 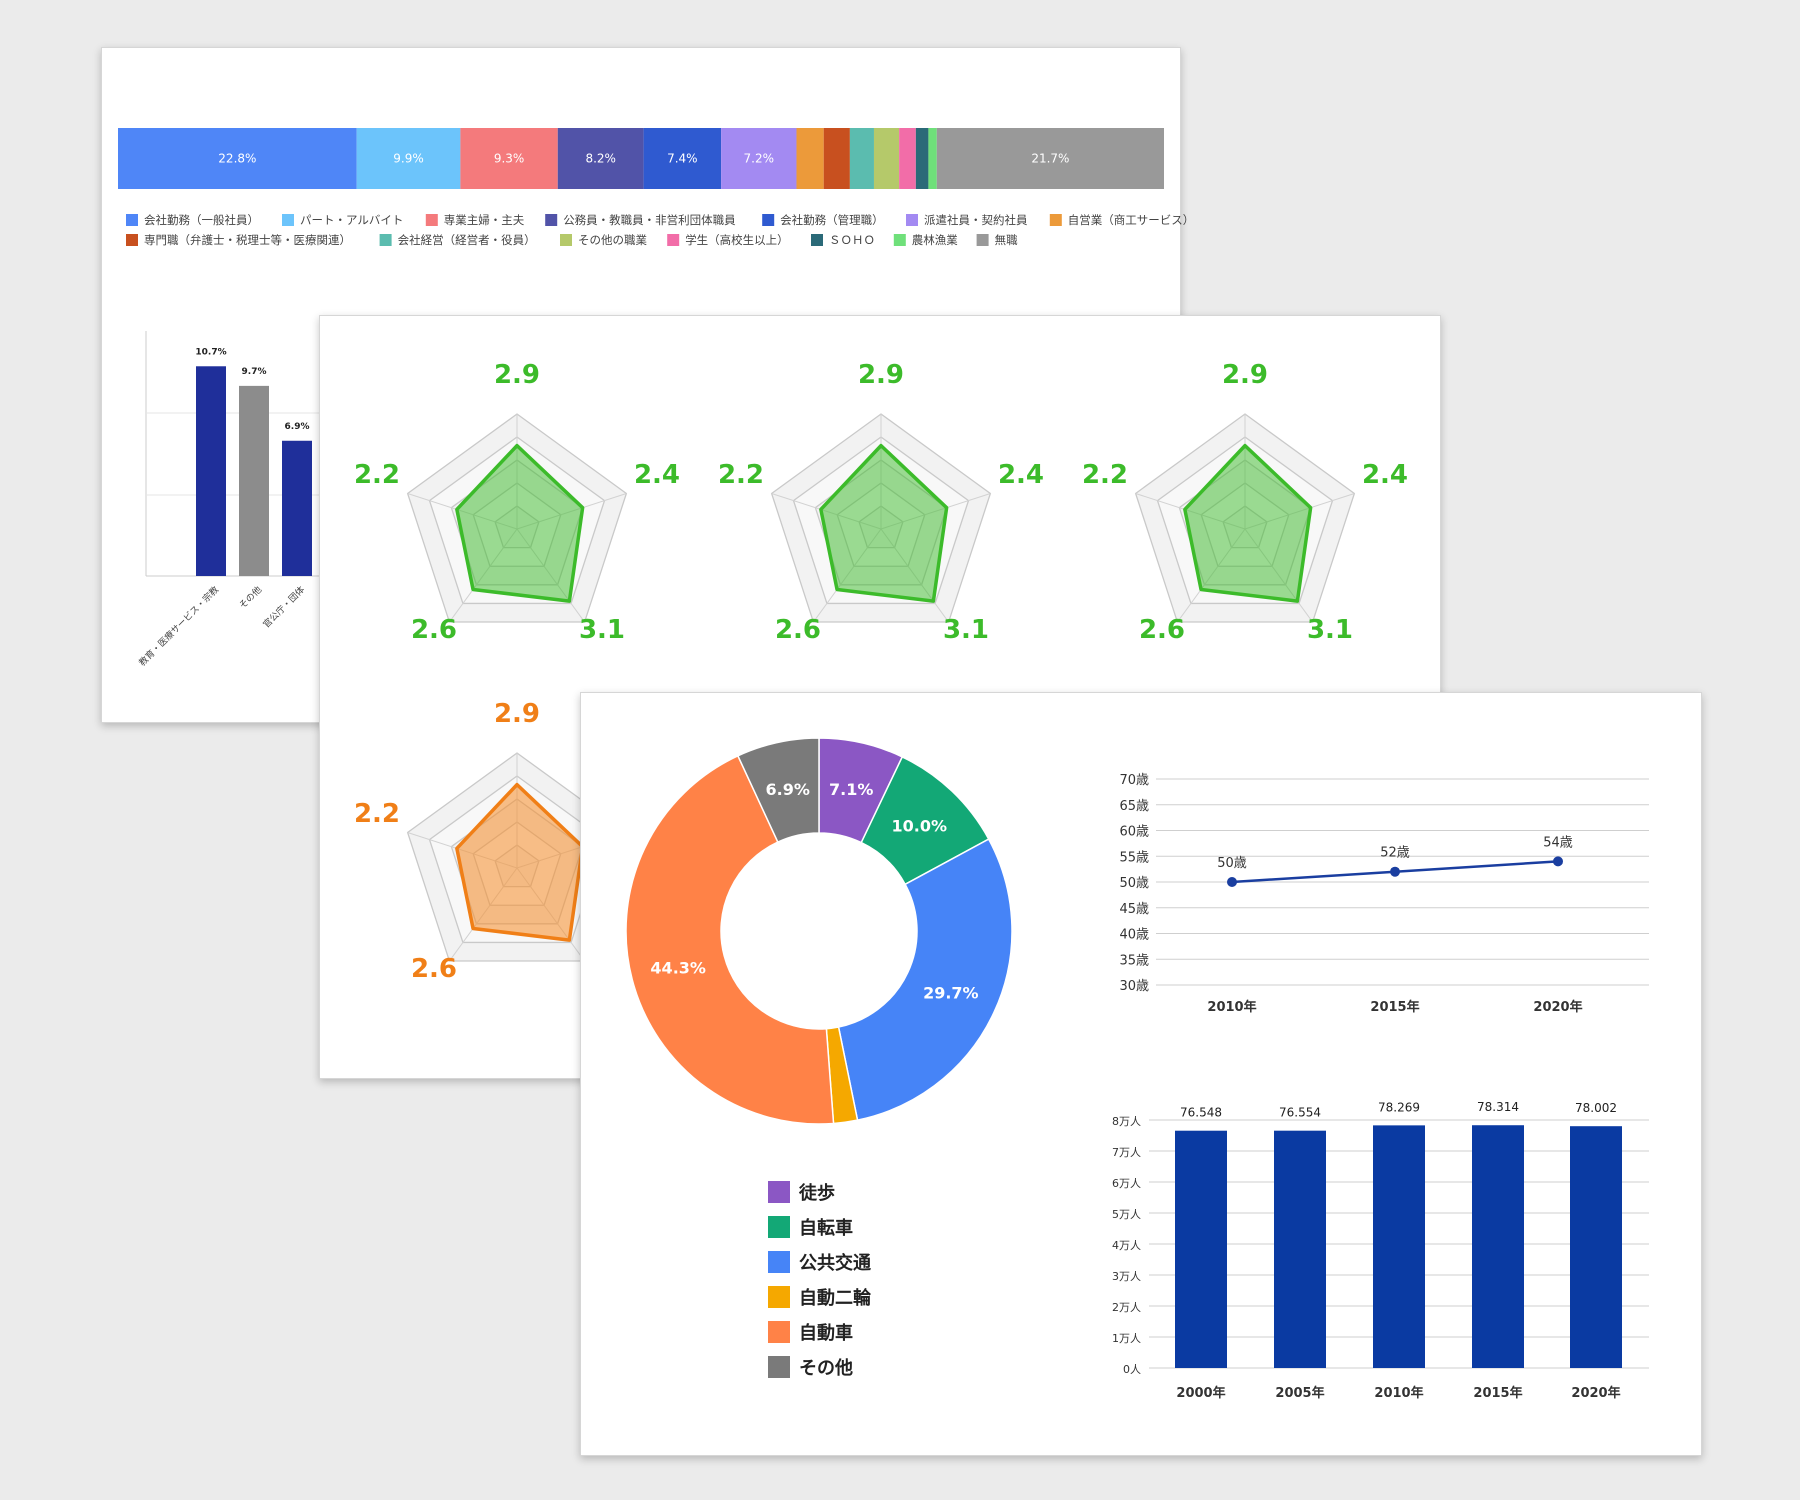 What do you see at coordinates (835, 1298) in the screenshot?
I see `legend-label: 自動二輪` at bounding box center [835, 1298].